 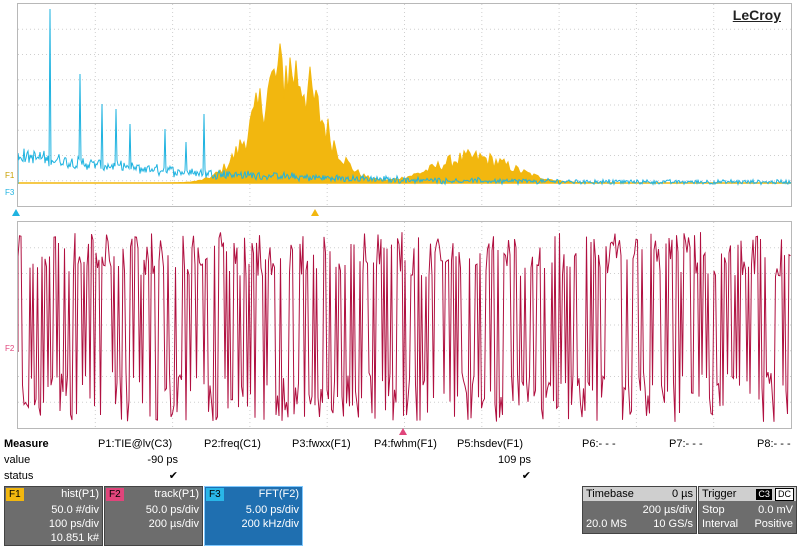 What do you see at coordinates (321, 444) in the screenshot?
I see `param-p3-name: P3:fwxx(F1)` at bounding box center [321, 444].